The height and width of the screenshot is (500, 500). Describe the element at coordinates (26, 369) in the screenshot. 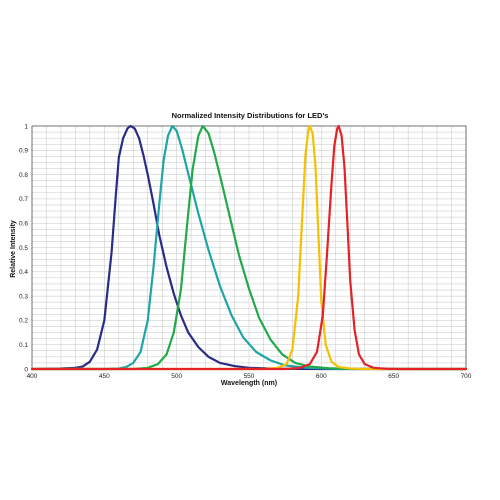

I see `y-tick-label: 0` at that location.